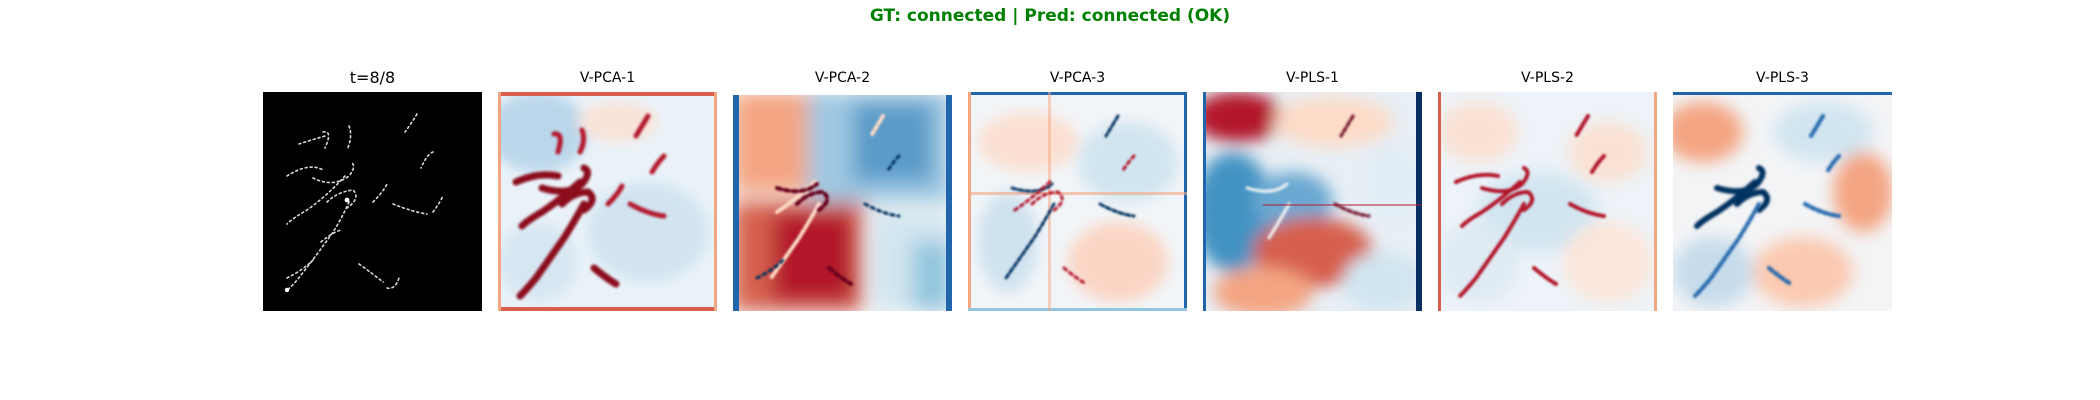 The image size is (2100, 400). I want to click on panel-title-vpls-3: V-PLS-3, so click(1782, 78).